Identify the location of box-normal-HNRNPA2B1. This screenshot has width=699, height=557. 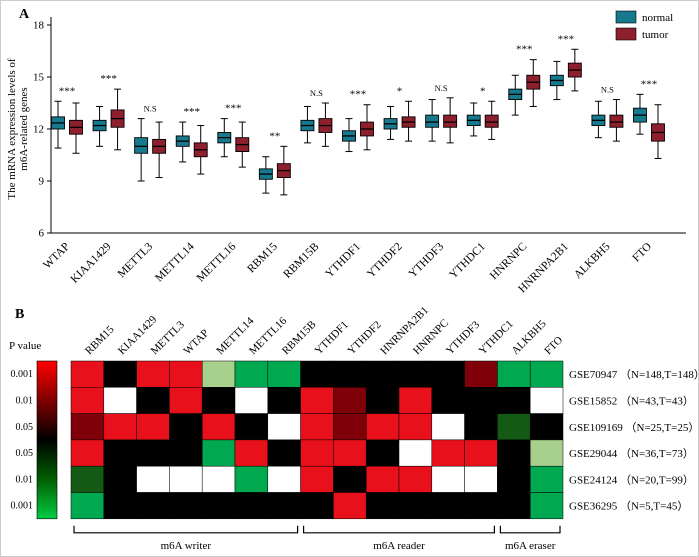
(556, 80).